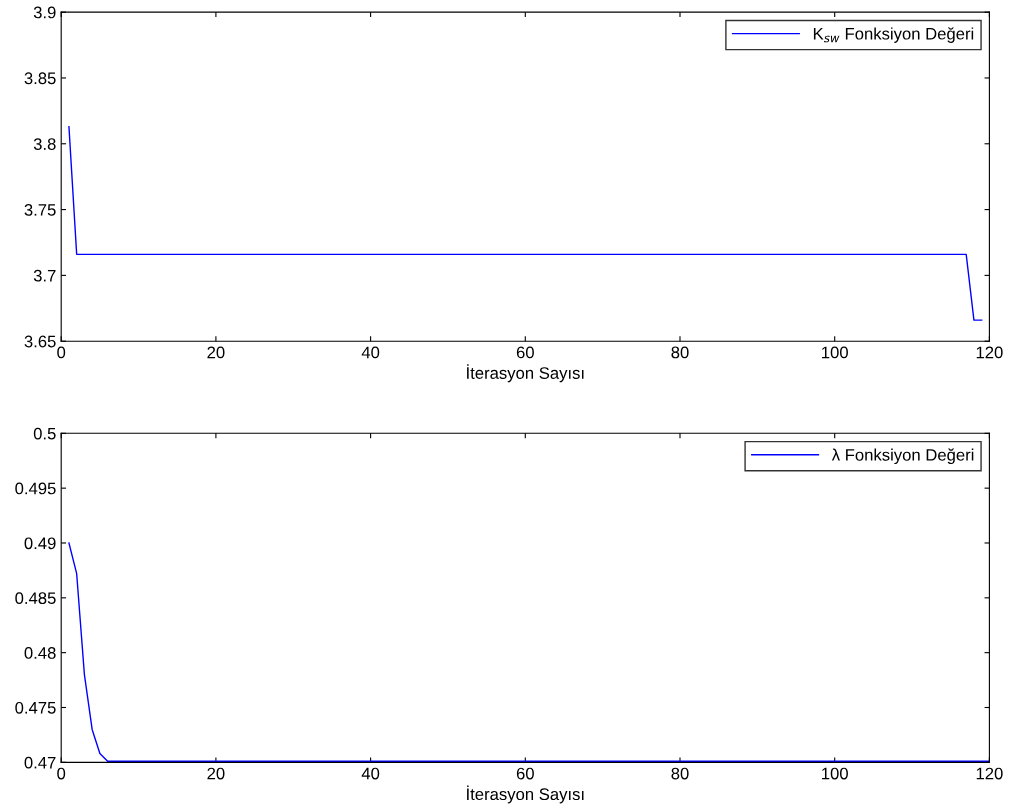  Describe the element at coordinates (35, 598) in the screenshot. I see `y-tick-label: 0.485` at that location.